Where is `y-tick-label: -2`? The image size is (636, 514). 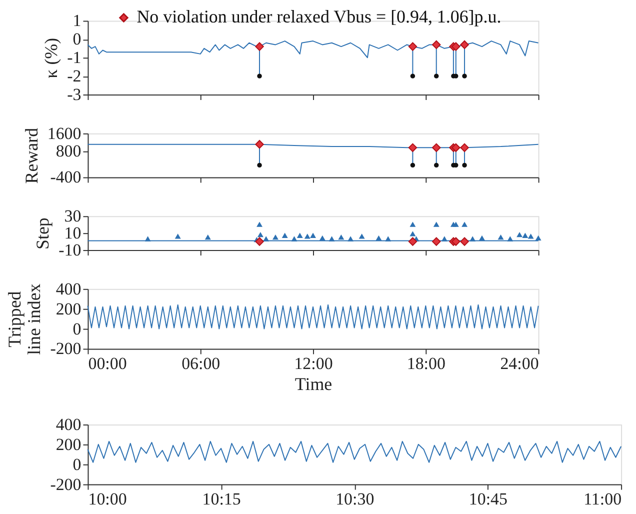 y-tick-label: -2 is located at coordinates (74, 76).